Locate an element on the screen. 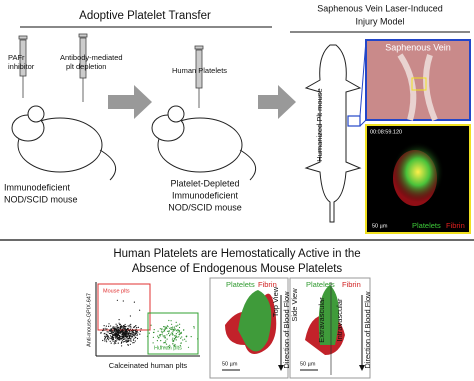  section-title: Adoptive Platelet Transfer is located at coordinates (145, 16).